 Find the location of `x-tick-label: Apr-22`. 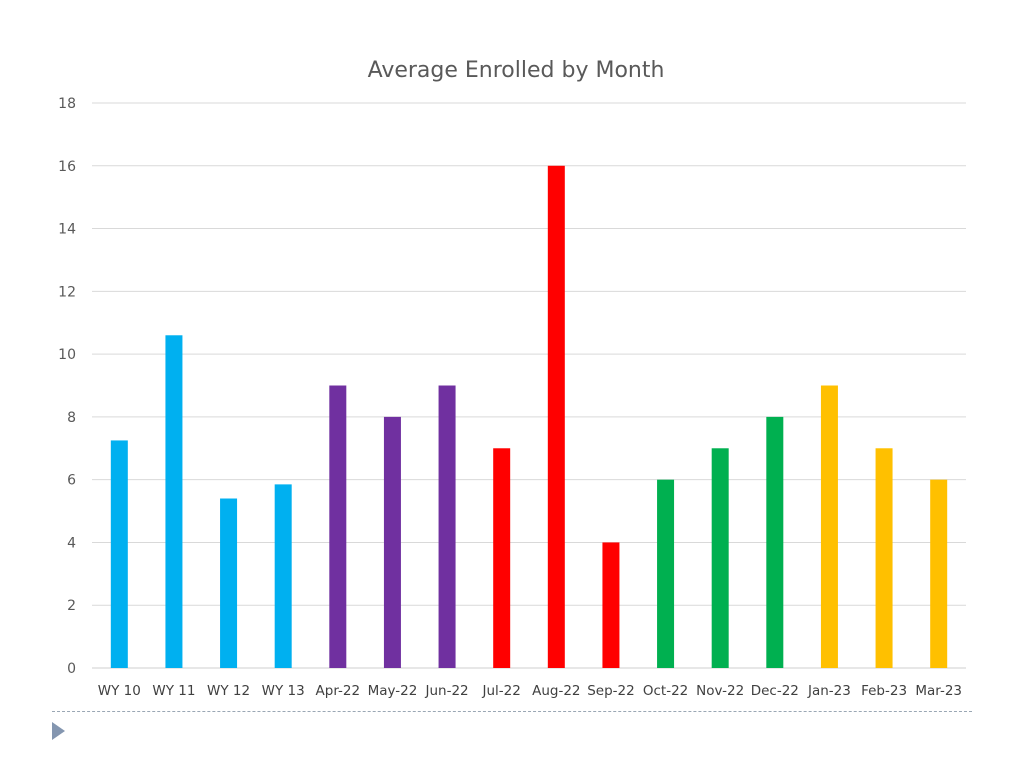

x-tick-label: Apr-22 is located at coordinates (338, 691).